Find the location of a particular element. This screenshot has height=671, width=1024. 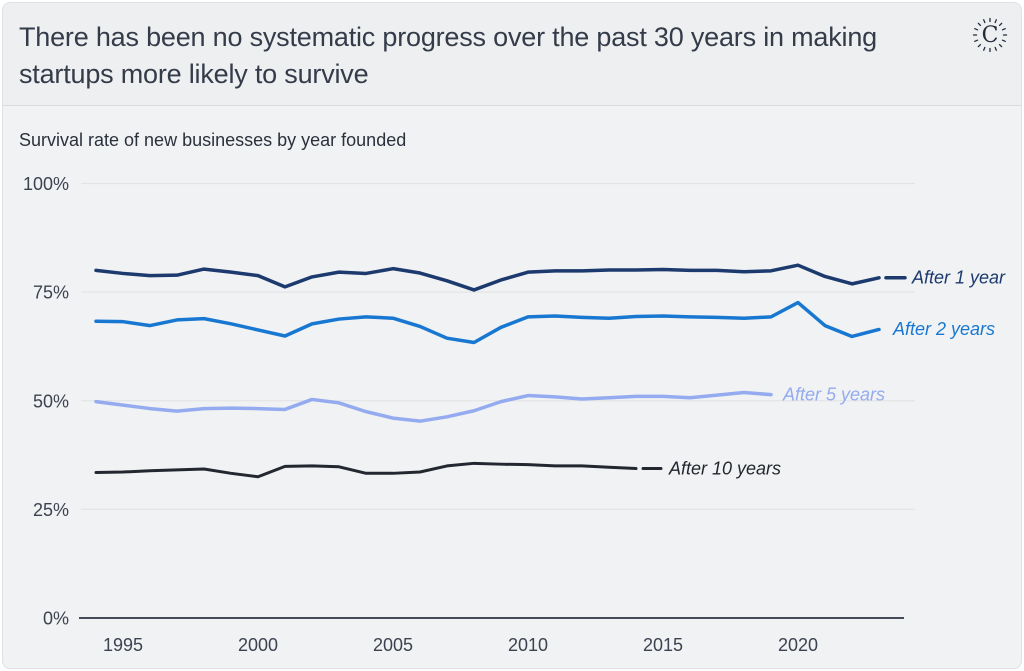

logo-letter: C is located at coordinates (990, 35).